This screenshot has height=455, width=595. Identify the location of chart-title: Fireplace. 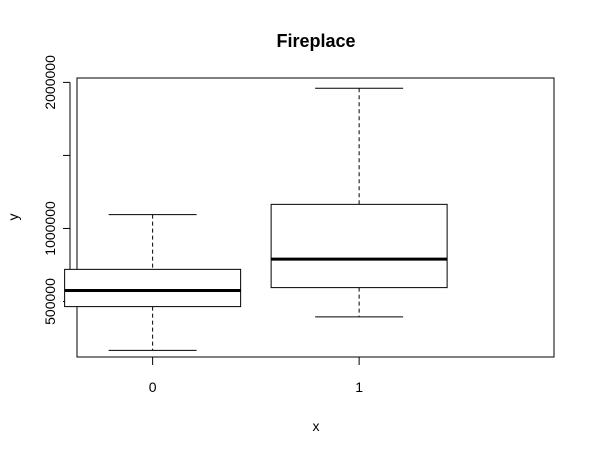
(315, 41).